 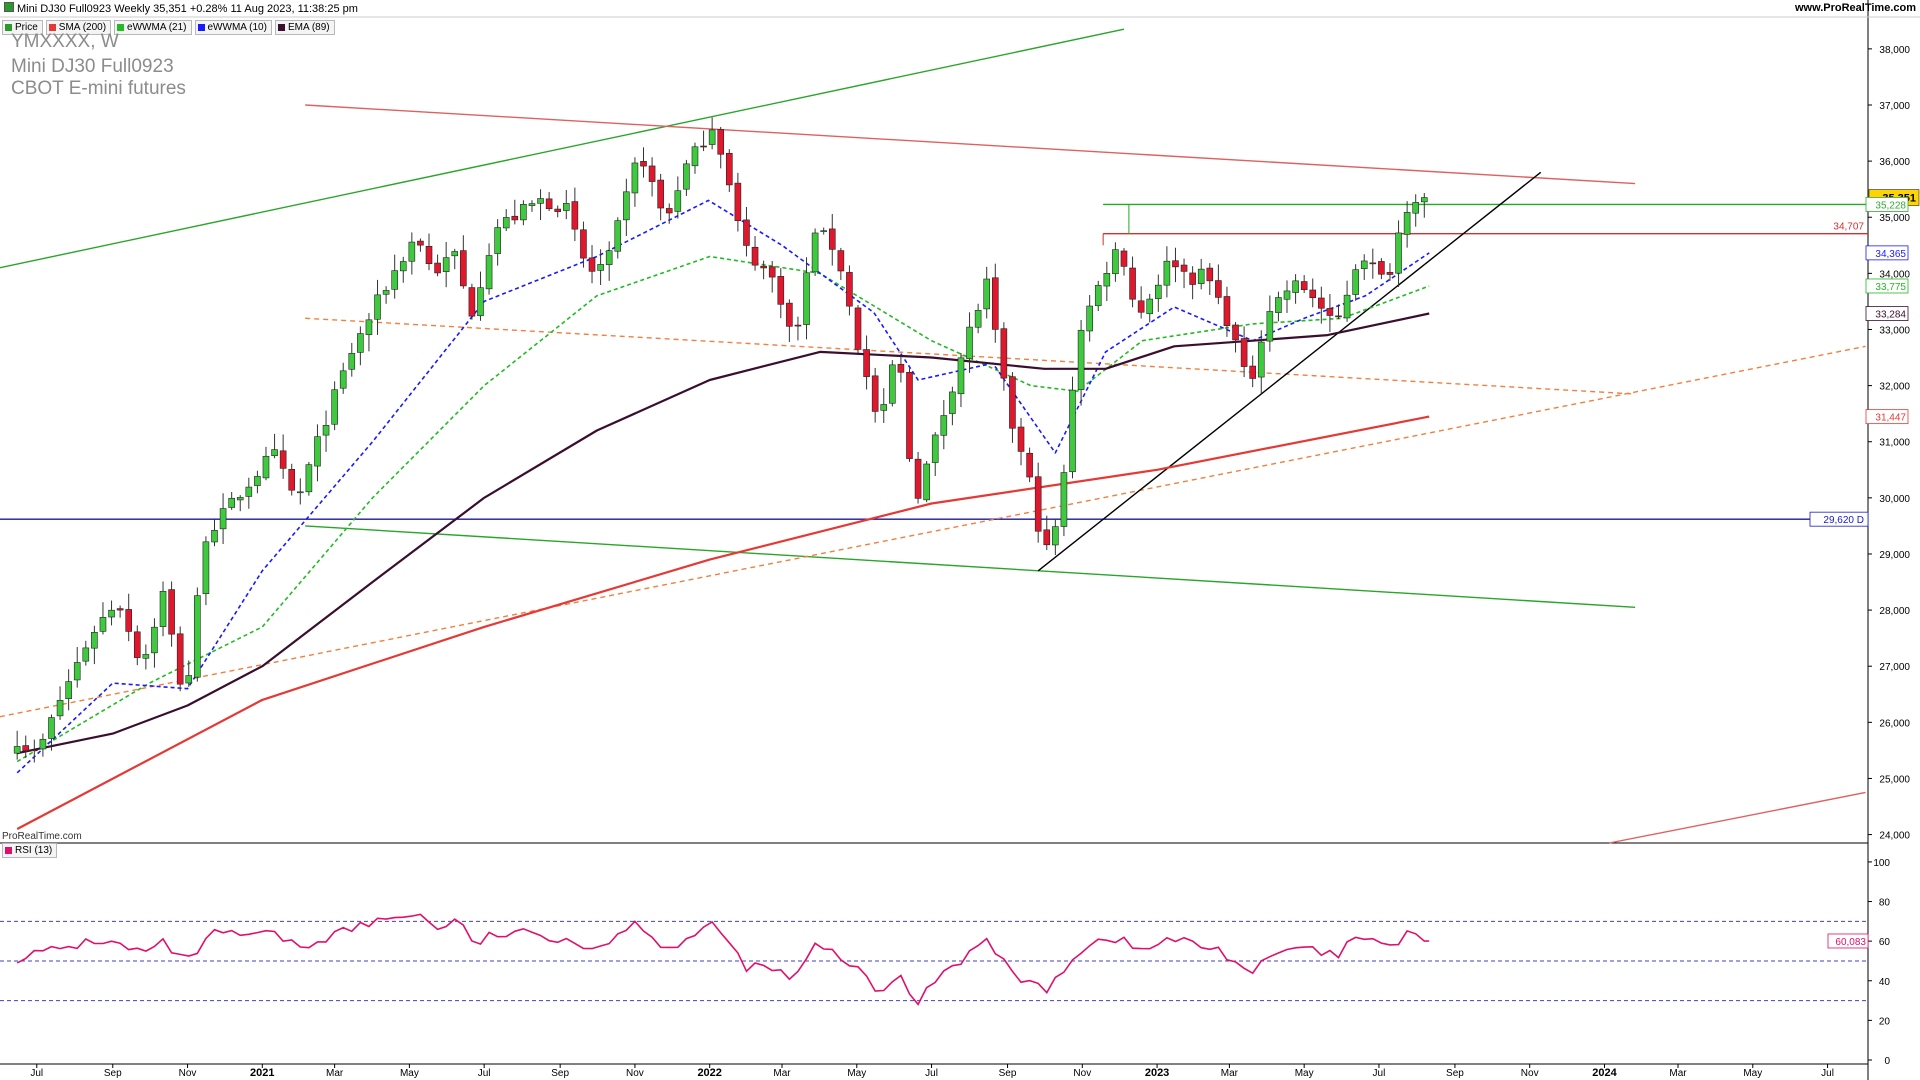 What do you see at coordinates (304, 27) in the screenshot?
I see `legend-item-ema89: EMA (89)` at bounding box center [304, 27].